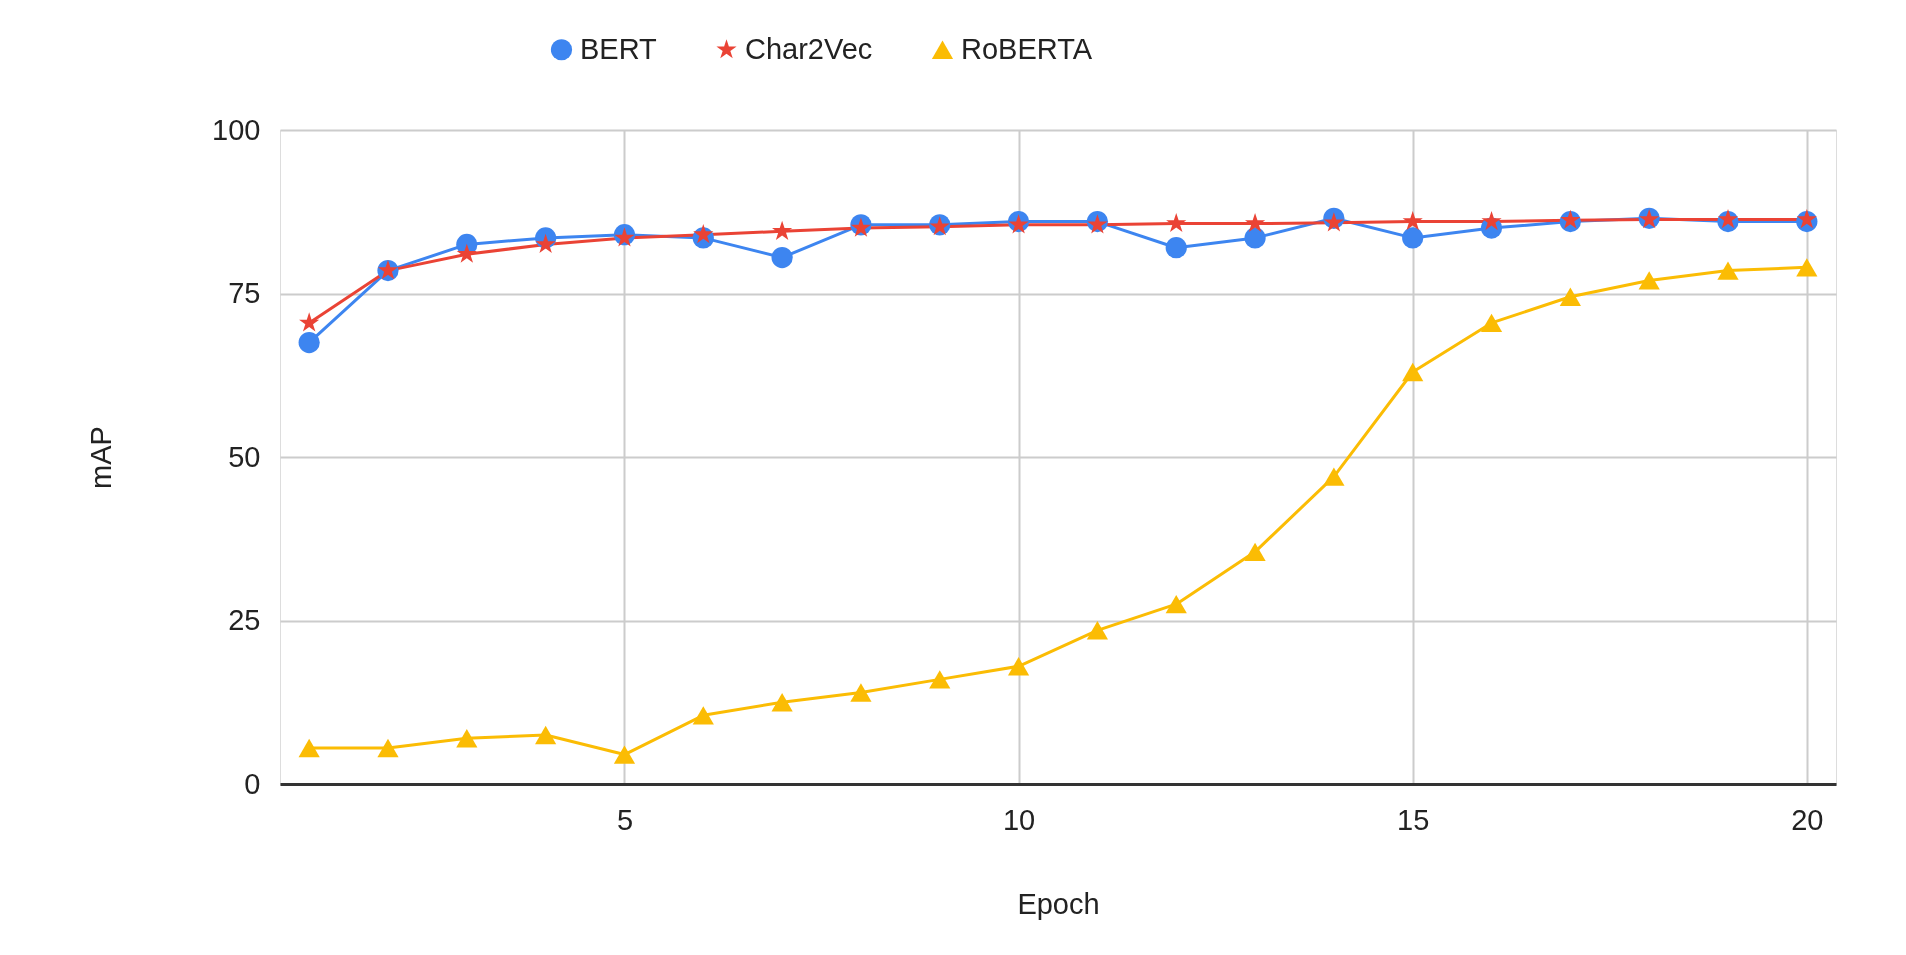 The height and width of the screenshot is (955, 1906). I want to click on x-tick-label: 20, so click(1807, 819).